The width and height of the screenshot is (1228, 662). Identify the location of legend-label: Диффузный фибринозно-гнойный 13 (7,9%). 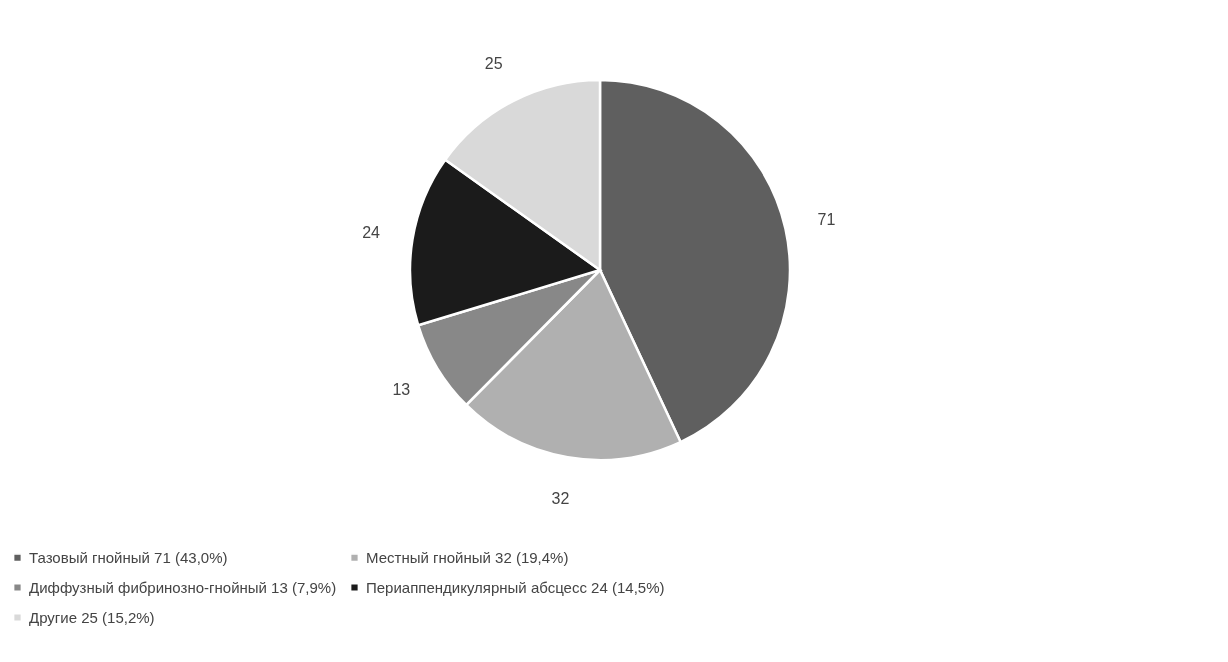
(183, 587).